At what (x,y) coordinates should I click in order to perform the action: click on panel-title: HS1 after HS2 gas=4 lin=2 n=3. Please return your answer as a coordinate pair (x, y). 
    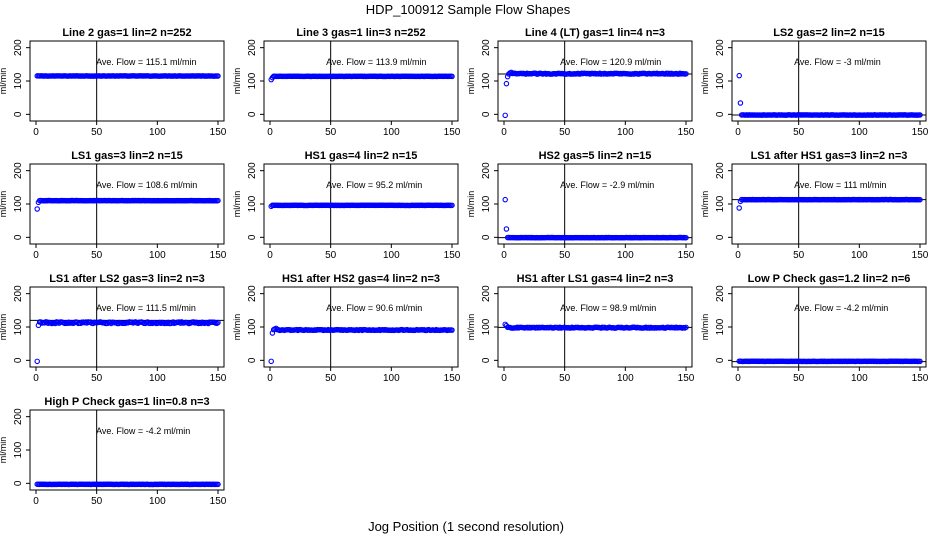
    Looking at the image, I should click on (361, 279).